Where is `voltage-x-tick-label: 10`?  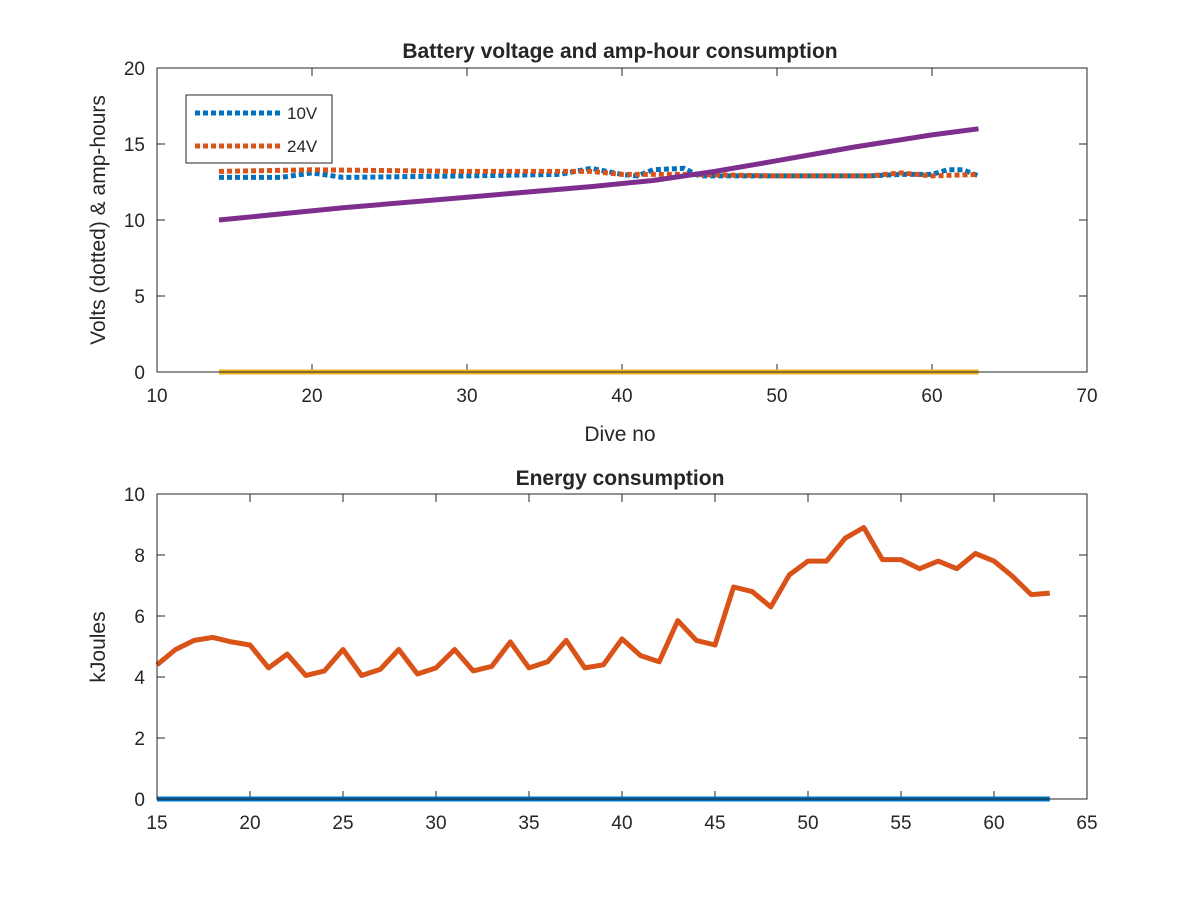
voltage-x-tick-label: 10 is located at coordinates (156, 396).